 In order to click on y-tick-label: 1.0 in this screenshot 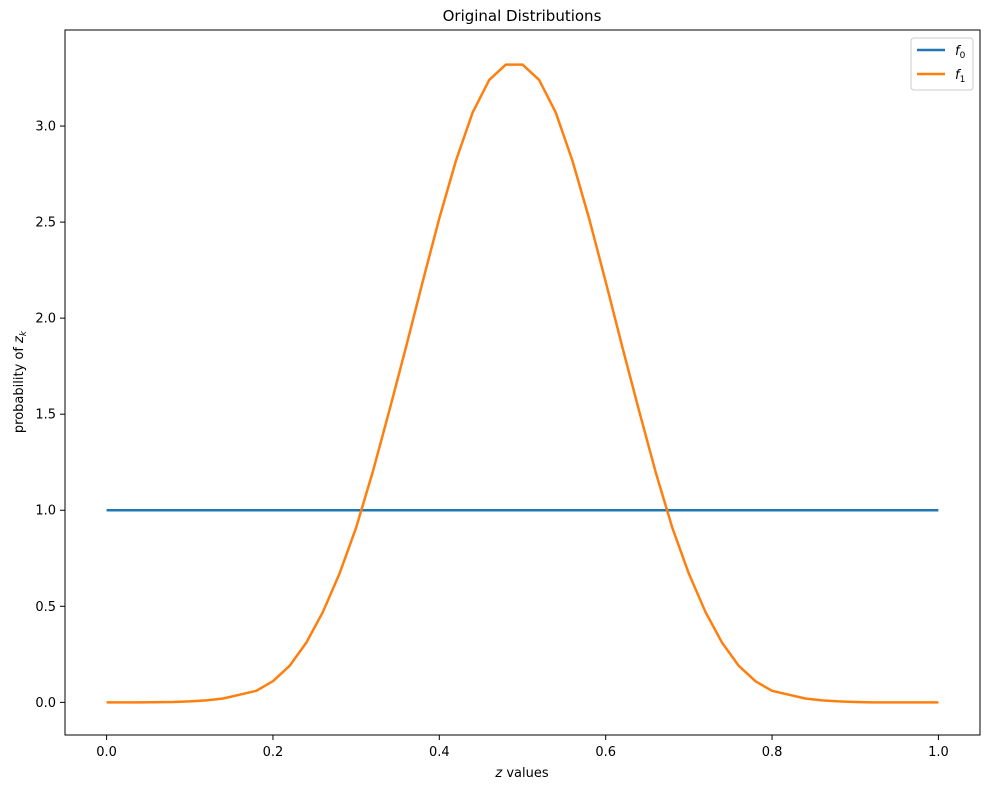, I will do `click(45, 511)`.